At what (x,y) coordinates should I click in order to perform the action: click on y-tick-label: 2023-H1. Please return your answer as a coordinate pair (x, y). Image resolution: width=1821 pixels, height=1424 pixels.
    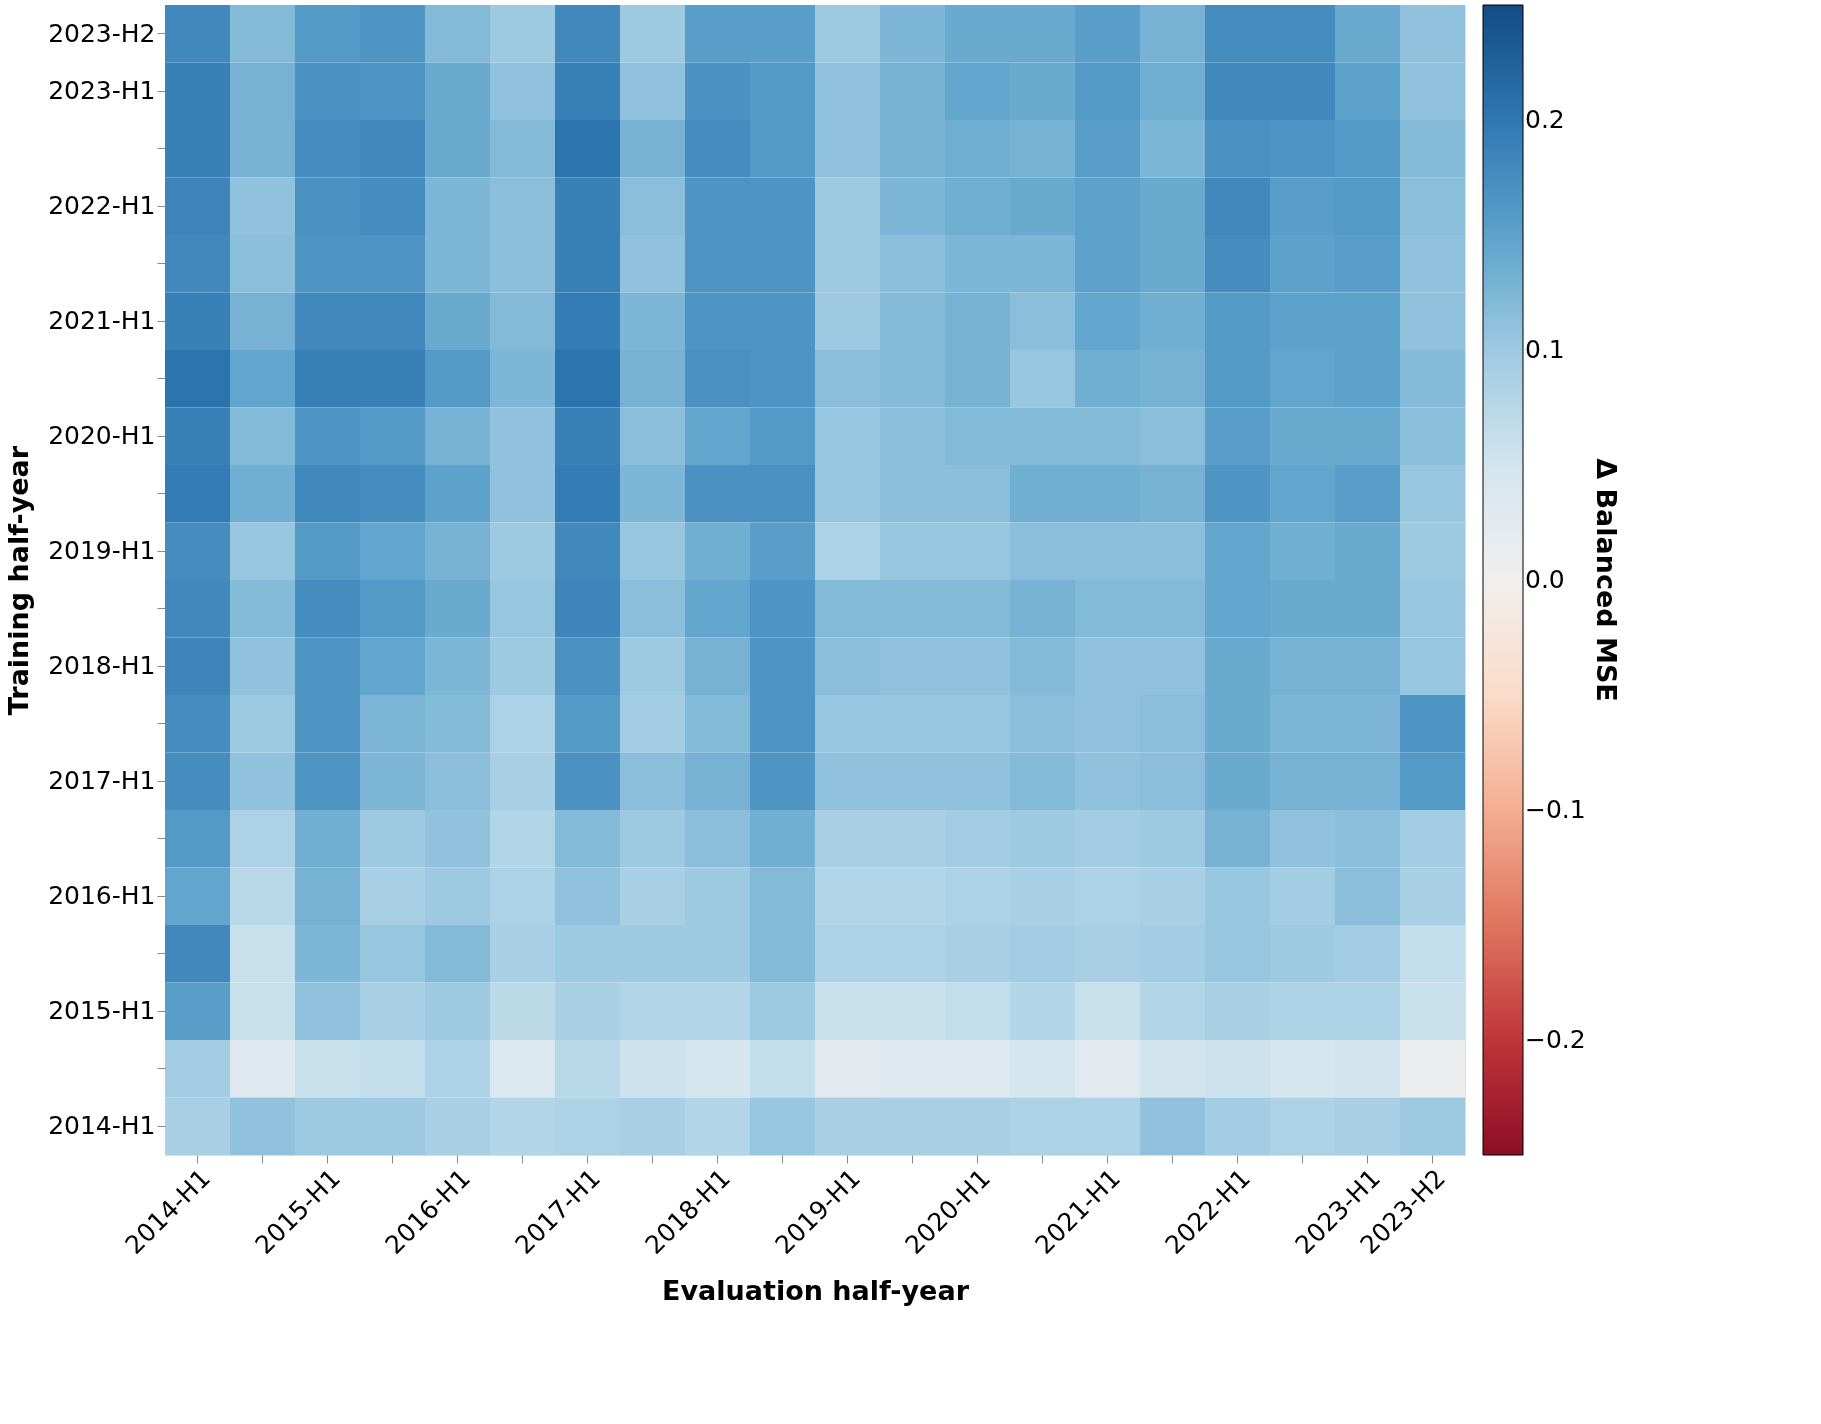
    Looking at the image, I should click on (102, 91).